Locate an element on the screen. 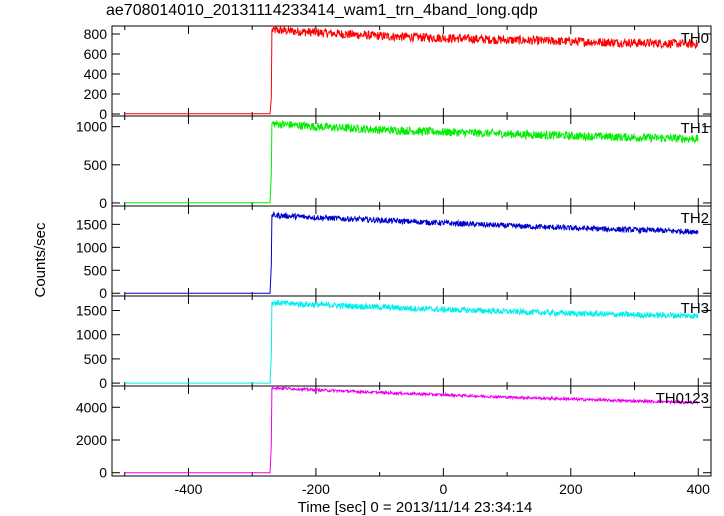 Image resolution: width=724 pixels, height=516 pixels. series-line-th1 is located at coordinates (411, 161).